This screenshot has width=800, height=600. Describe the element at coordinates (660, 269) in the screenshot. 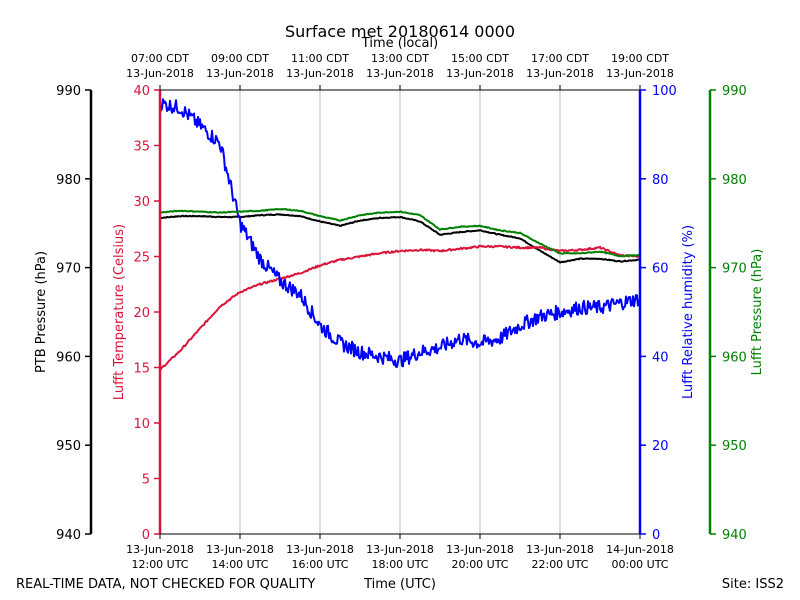

I see `humidity-tick-label-3: 60` at that location.